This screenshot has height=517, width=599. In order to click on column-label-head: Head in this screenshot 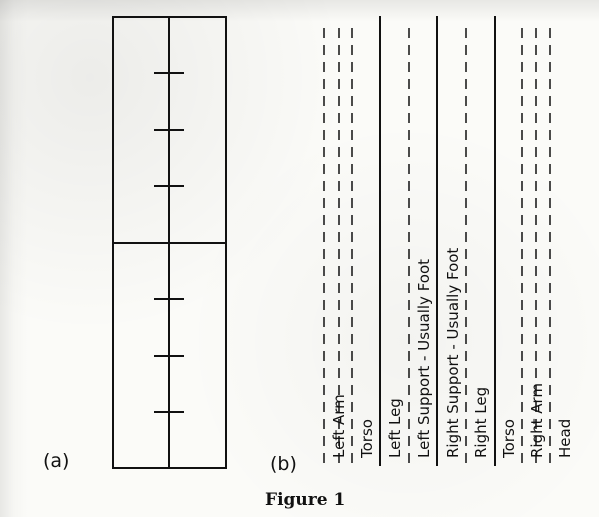, I will do `click(565, 438)`.